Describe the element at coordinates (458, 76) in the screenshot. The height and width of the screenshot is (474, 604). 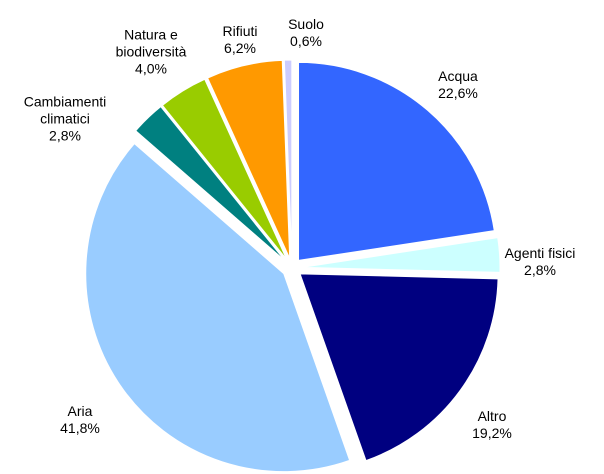
I see `category-label: Acqua` at that location.